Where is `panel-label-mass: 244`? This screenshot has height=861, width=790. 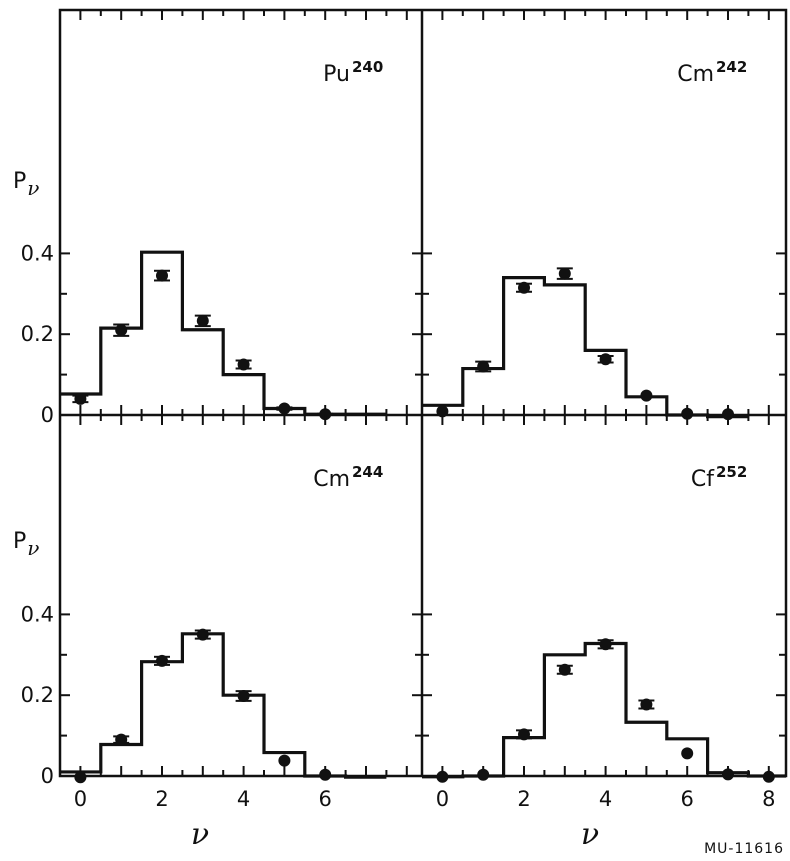
panel-label-mass: 244 is located at coordinates (367, 472).